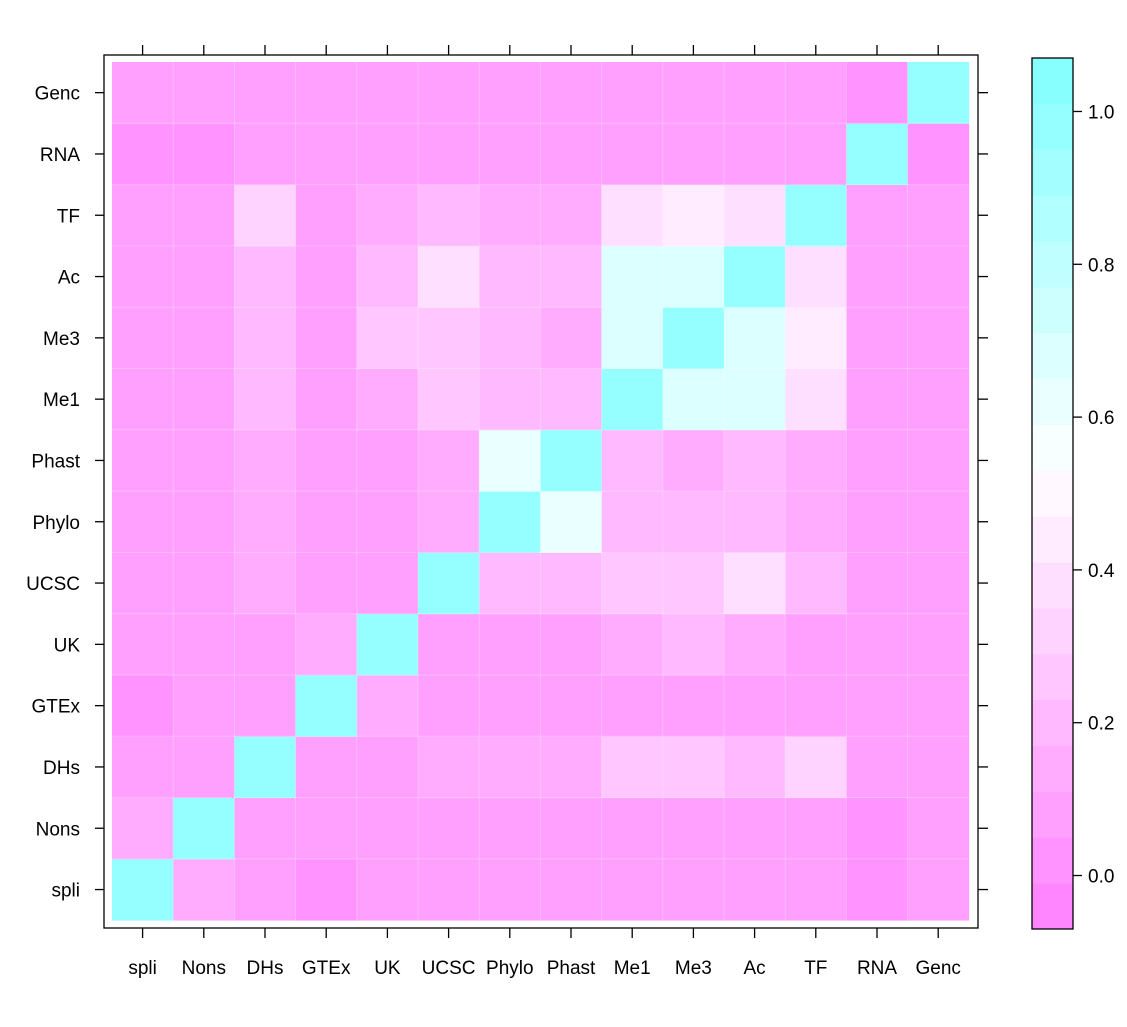 This screenshot has height=1027, width=1127. Describe the element at coordinates (816, 522) in the screenshot. I see `heatmap-cell-Phylo-TF` at that location.